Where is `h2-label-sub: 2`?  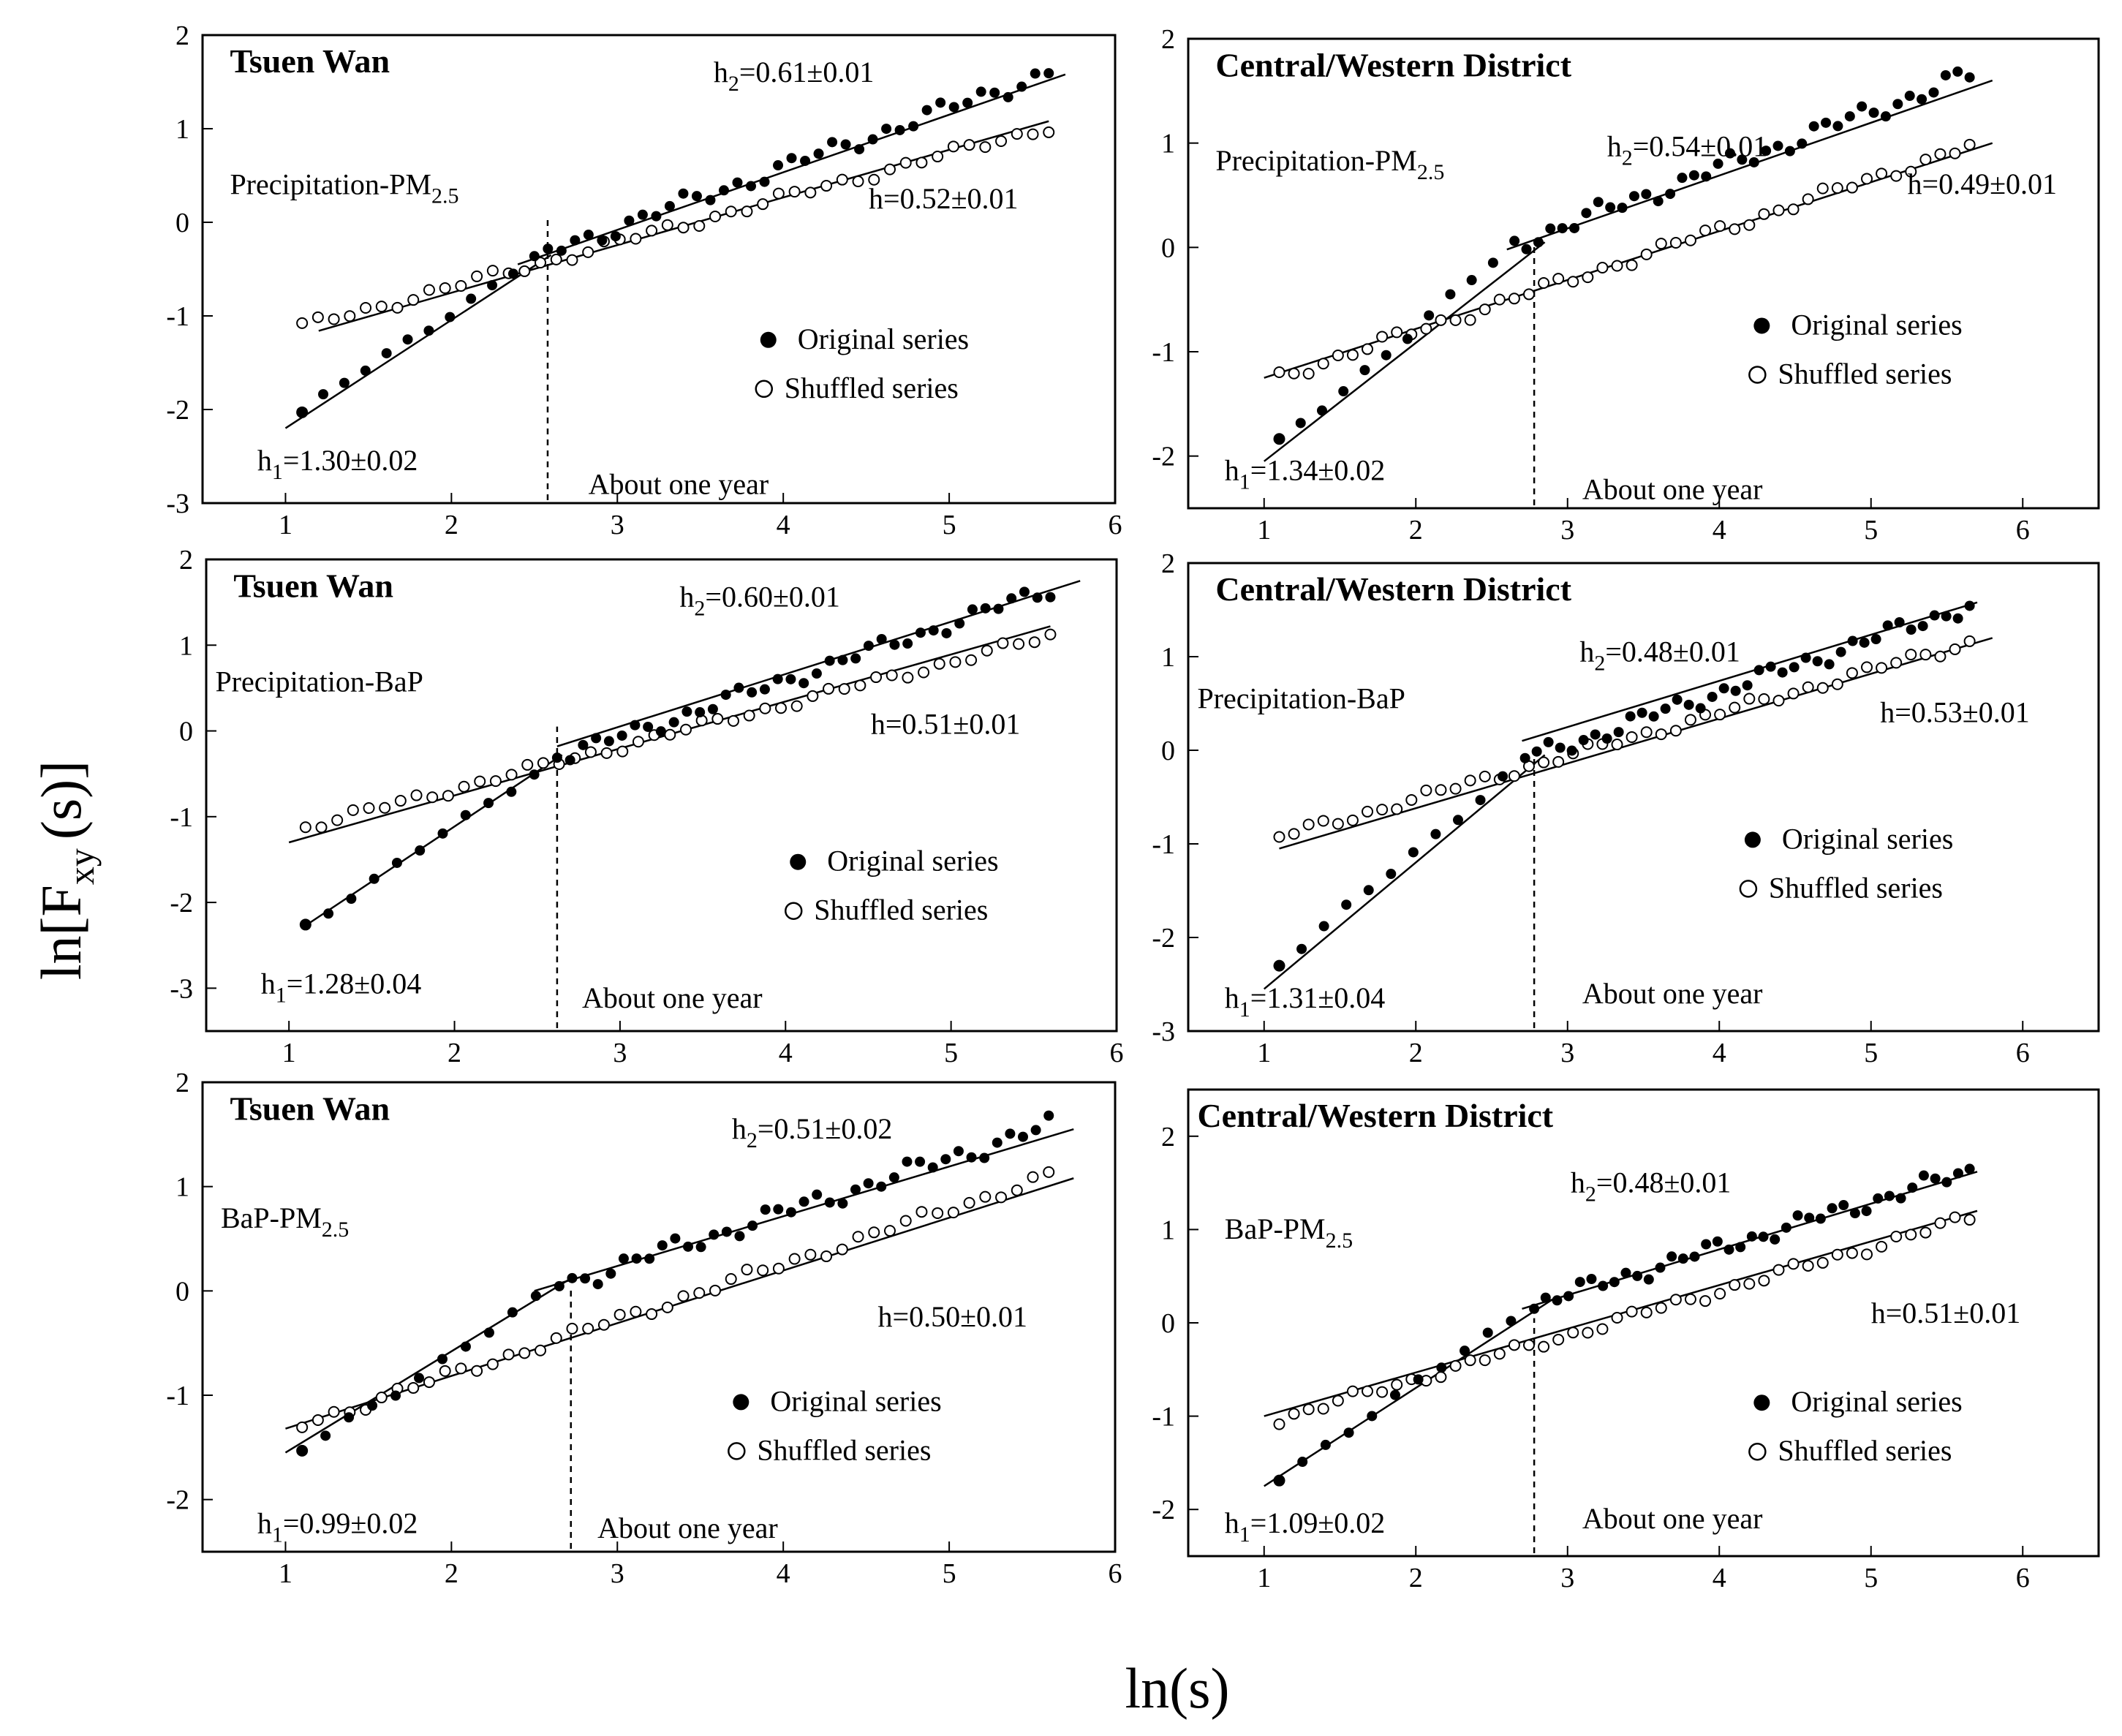 h2-label-sub: 2 is located at coordinates (1627, 158).